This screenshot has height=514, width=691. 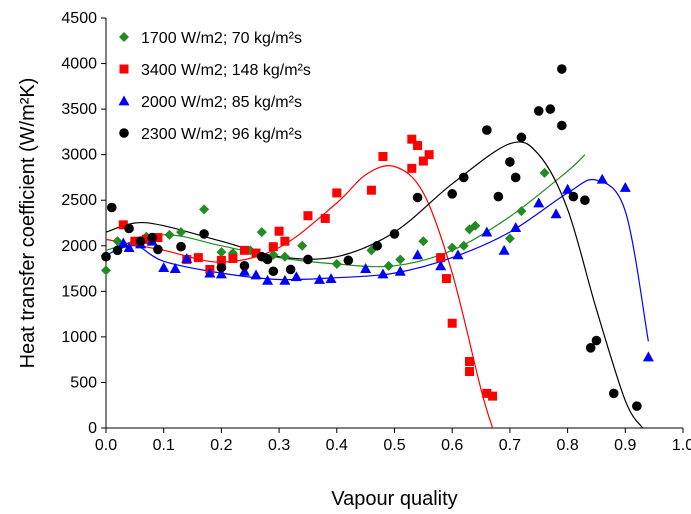 I want to click on x-tick-label: 0.1, so click(x=164, y=445).